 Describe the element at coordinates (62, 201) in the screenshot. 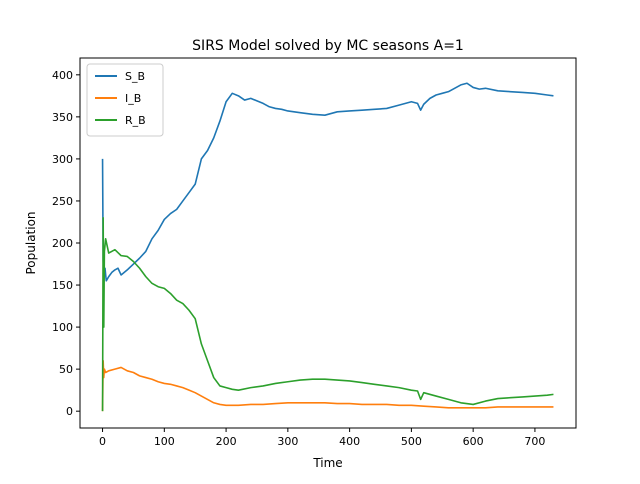

I see `y-tick-label: 250` at that location.